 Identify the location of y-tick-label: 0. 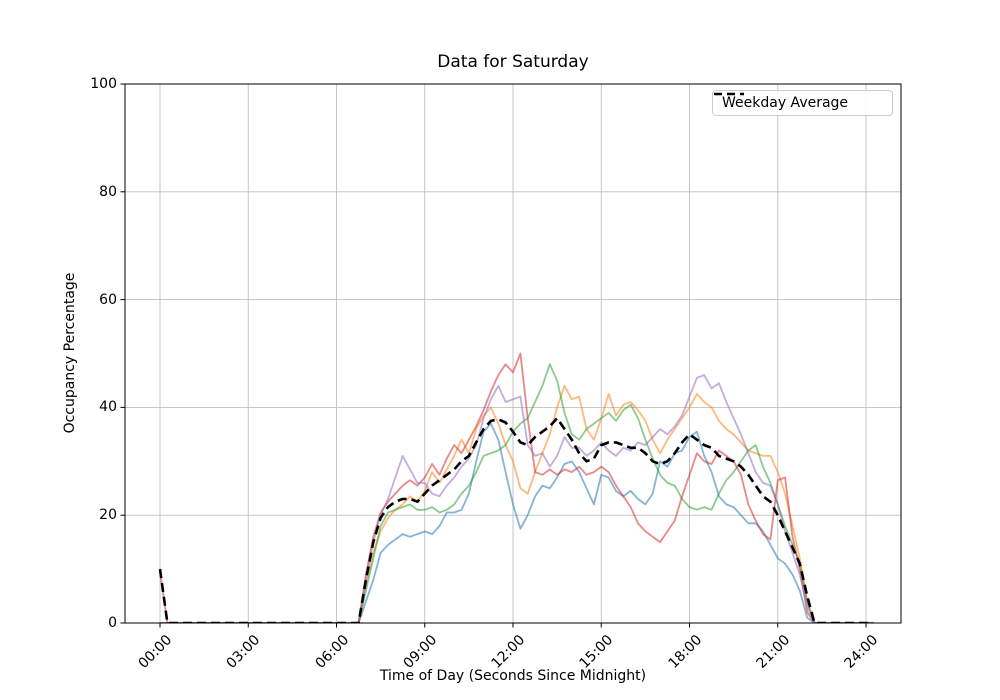
(112, 623).